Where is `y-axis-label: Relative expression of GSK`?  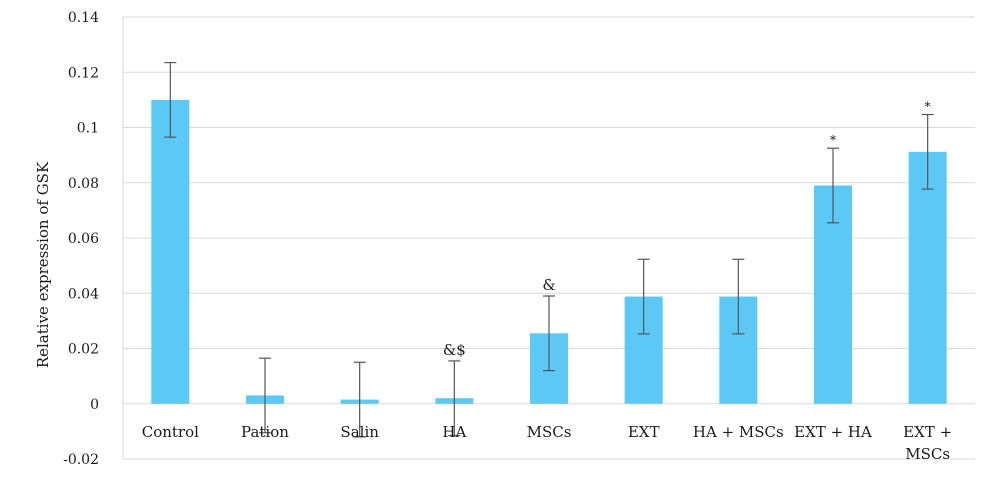 y-axis-label: Relative expression of GSK is located at coordinates (43, 264).